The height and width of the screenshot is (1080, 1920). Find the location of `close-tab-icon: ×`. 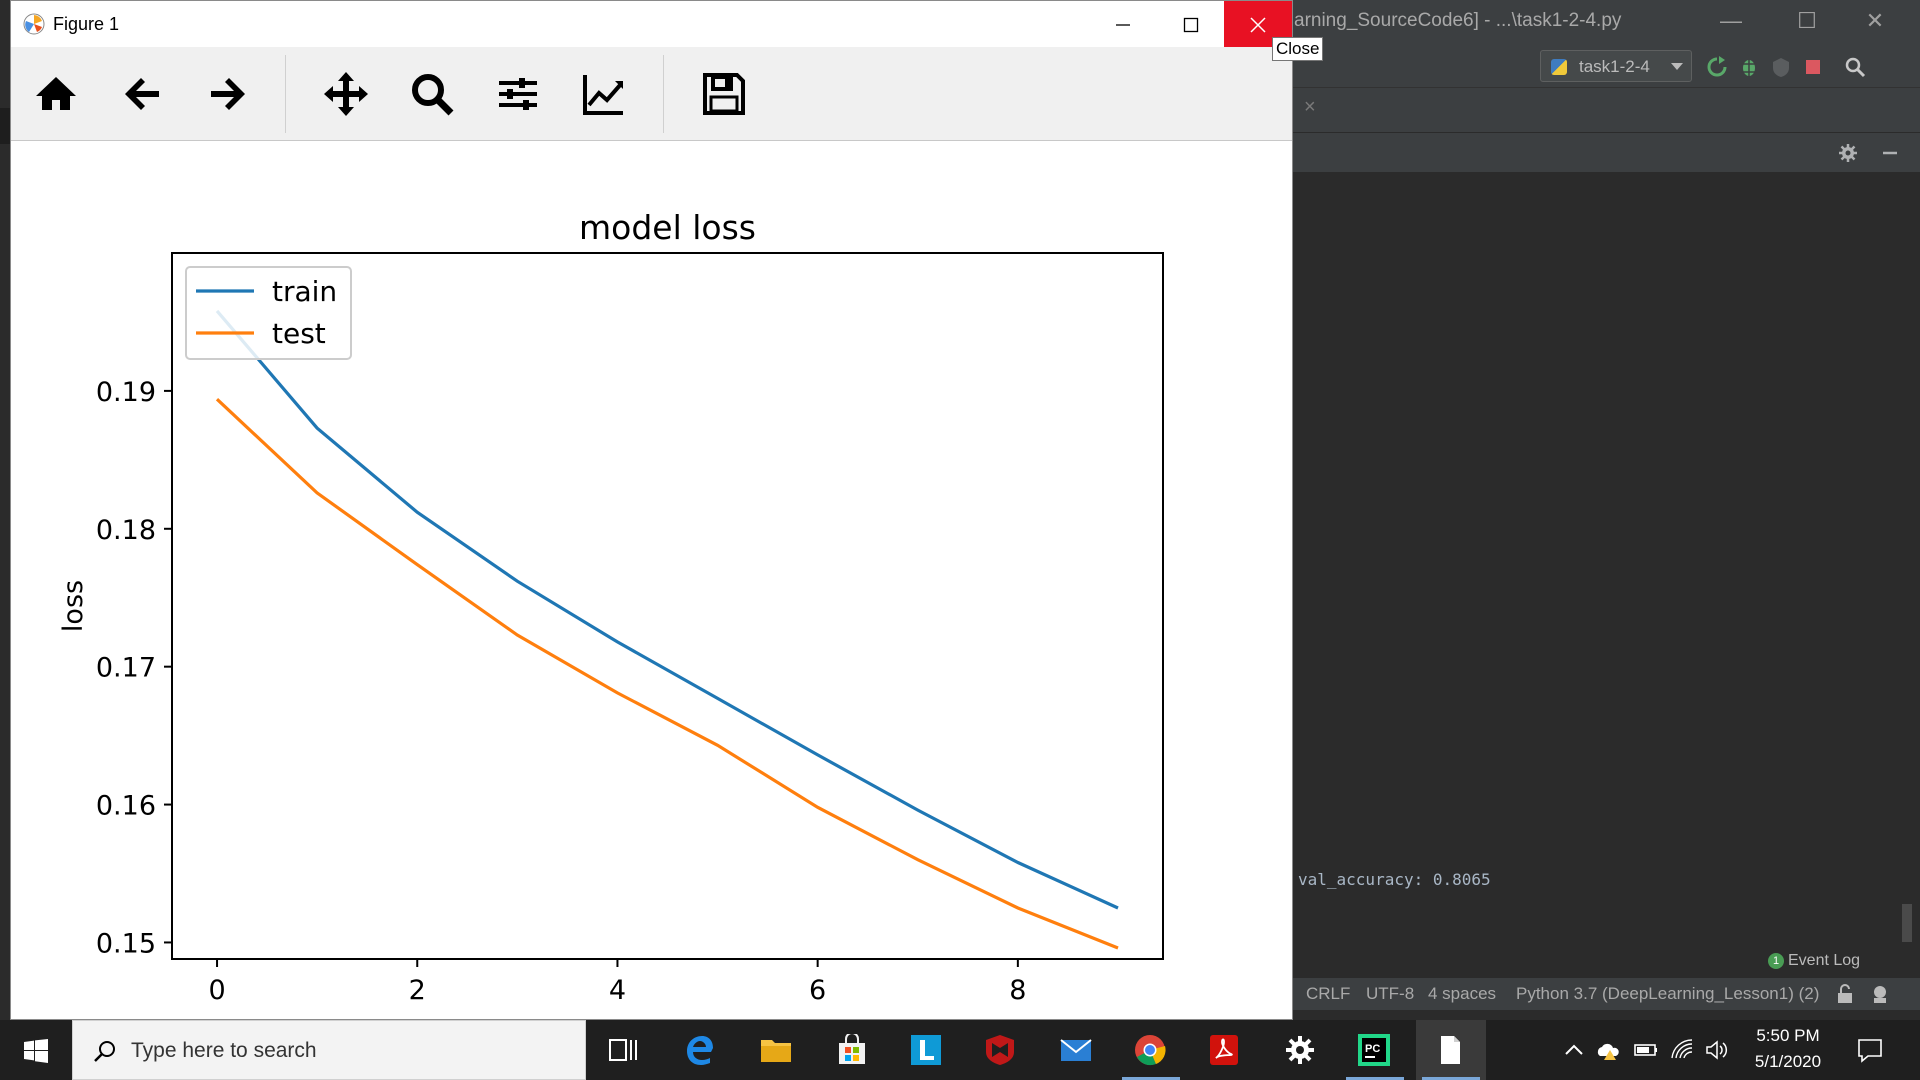

close-tab-icon: × is located at coordinates (1310, 107).